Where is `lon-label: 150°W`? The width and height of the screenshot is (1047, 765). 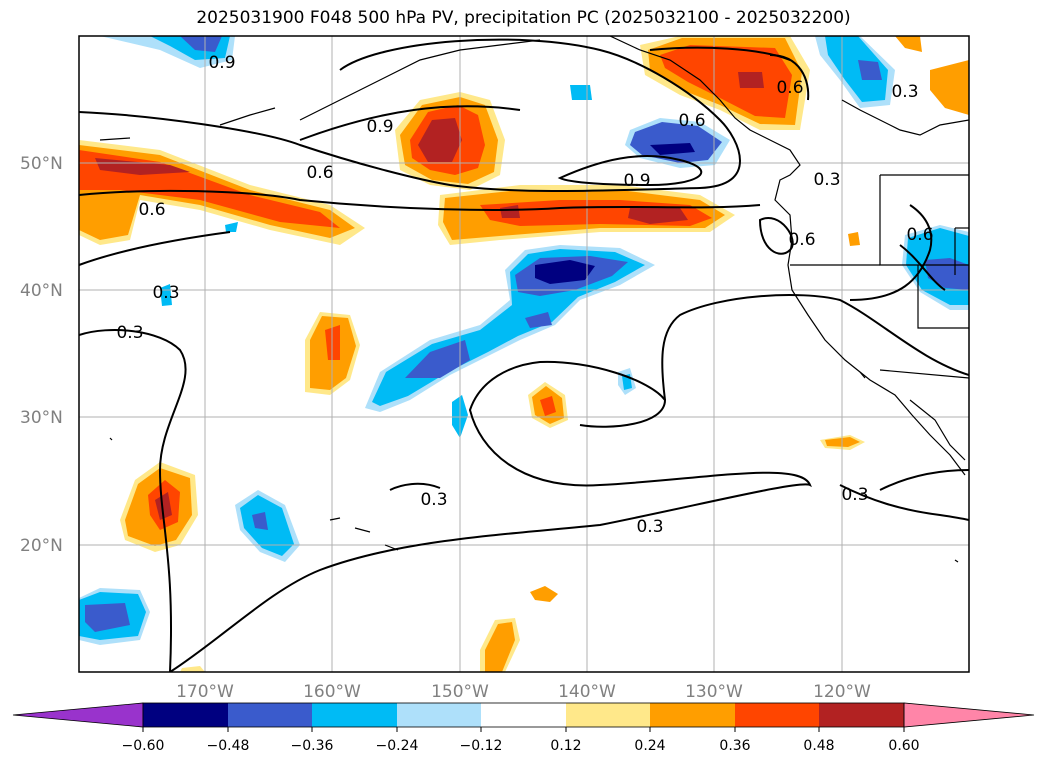 lon-label: 150°W is located at coordinates (460, 692).